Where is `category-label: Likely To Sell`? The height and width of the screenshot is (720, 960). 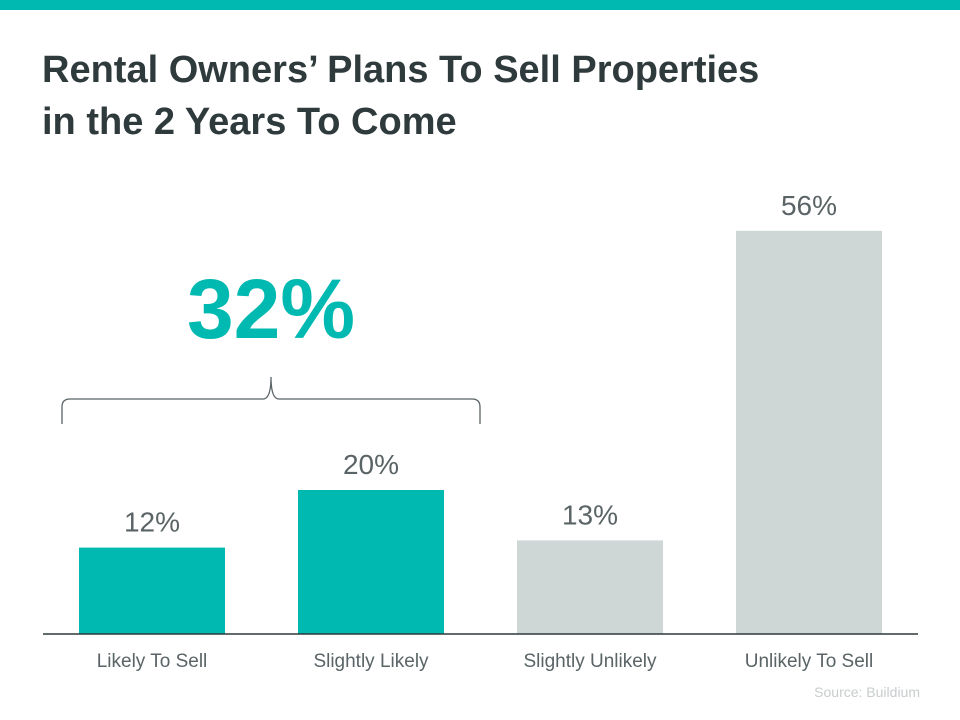 category-label: Likely To Sell is located at coordinates (152, 661).